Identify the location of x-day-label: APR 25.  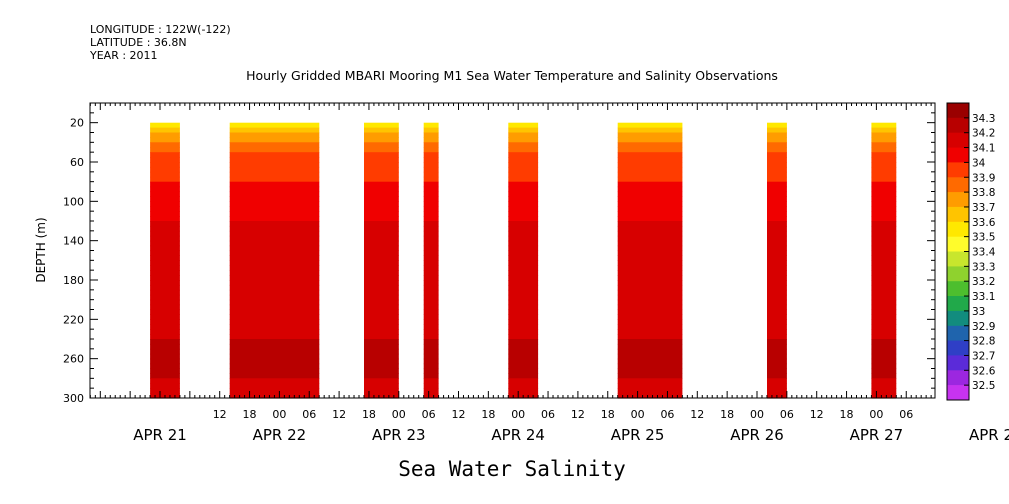
(638, 435).